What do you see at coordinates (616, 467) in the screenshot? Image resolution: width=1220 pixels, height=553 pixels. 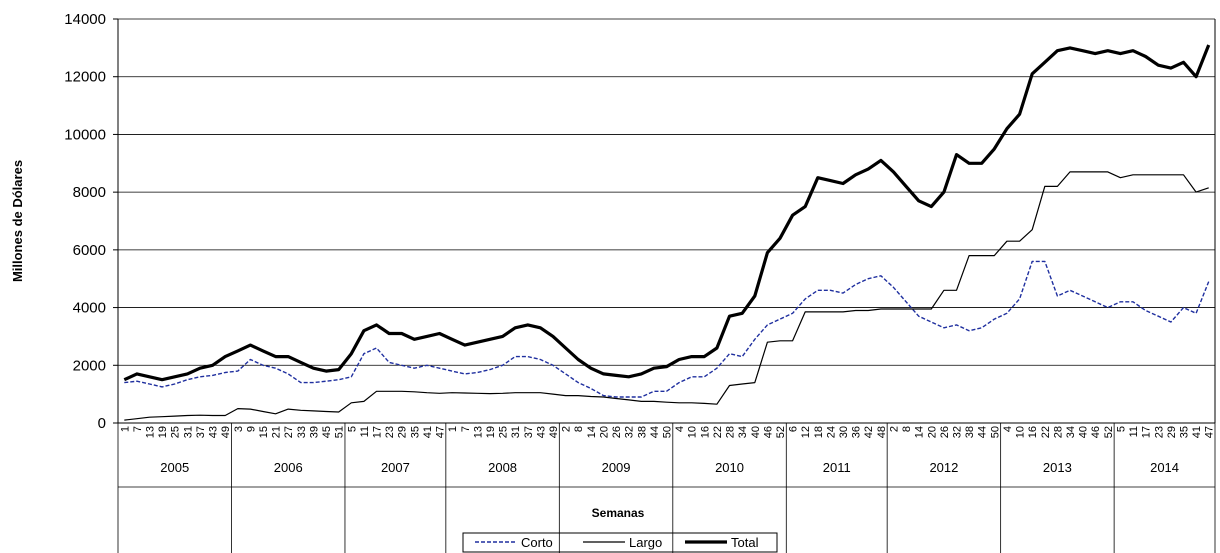 I see `x-group-label: 2009` at bounding box center [616, 467].